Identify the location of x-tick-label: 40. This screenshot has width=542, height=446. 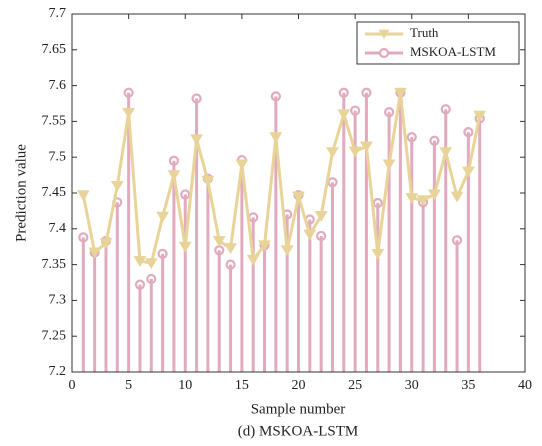
(525, 385).